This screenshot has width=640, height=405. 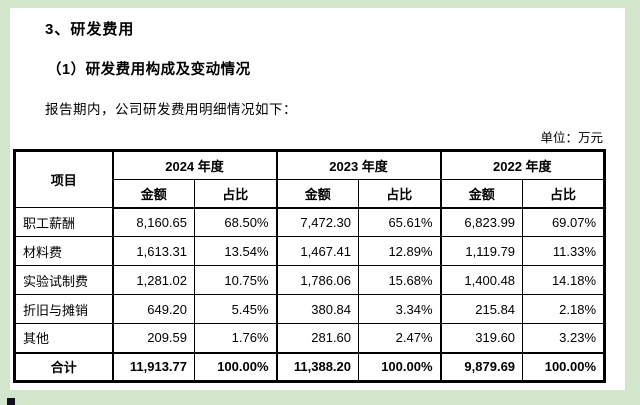 What do you see at coordinates (171, 109) in the screenshot?
I see `intro-text: 报告期内，公司研发费用明细情况如下：` at bounding box center [171, 109].